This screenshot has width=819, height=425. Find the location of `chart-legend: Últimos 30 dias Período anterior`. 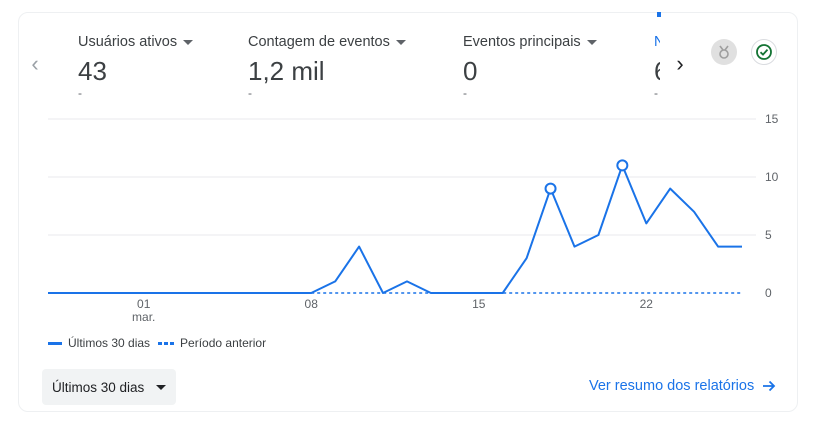

chart-legend: Últimos 30 dias Período anterior is located at coordinates (157, 343).